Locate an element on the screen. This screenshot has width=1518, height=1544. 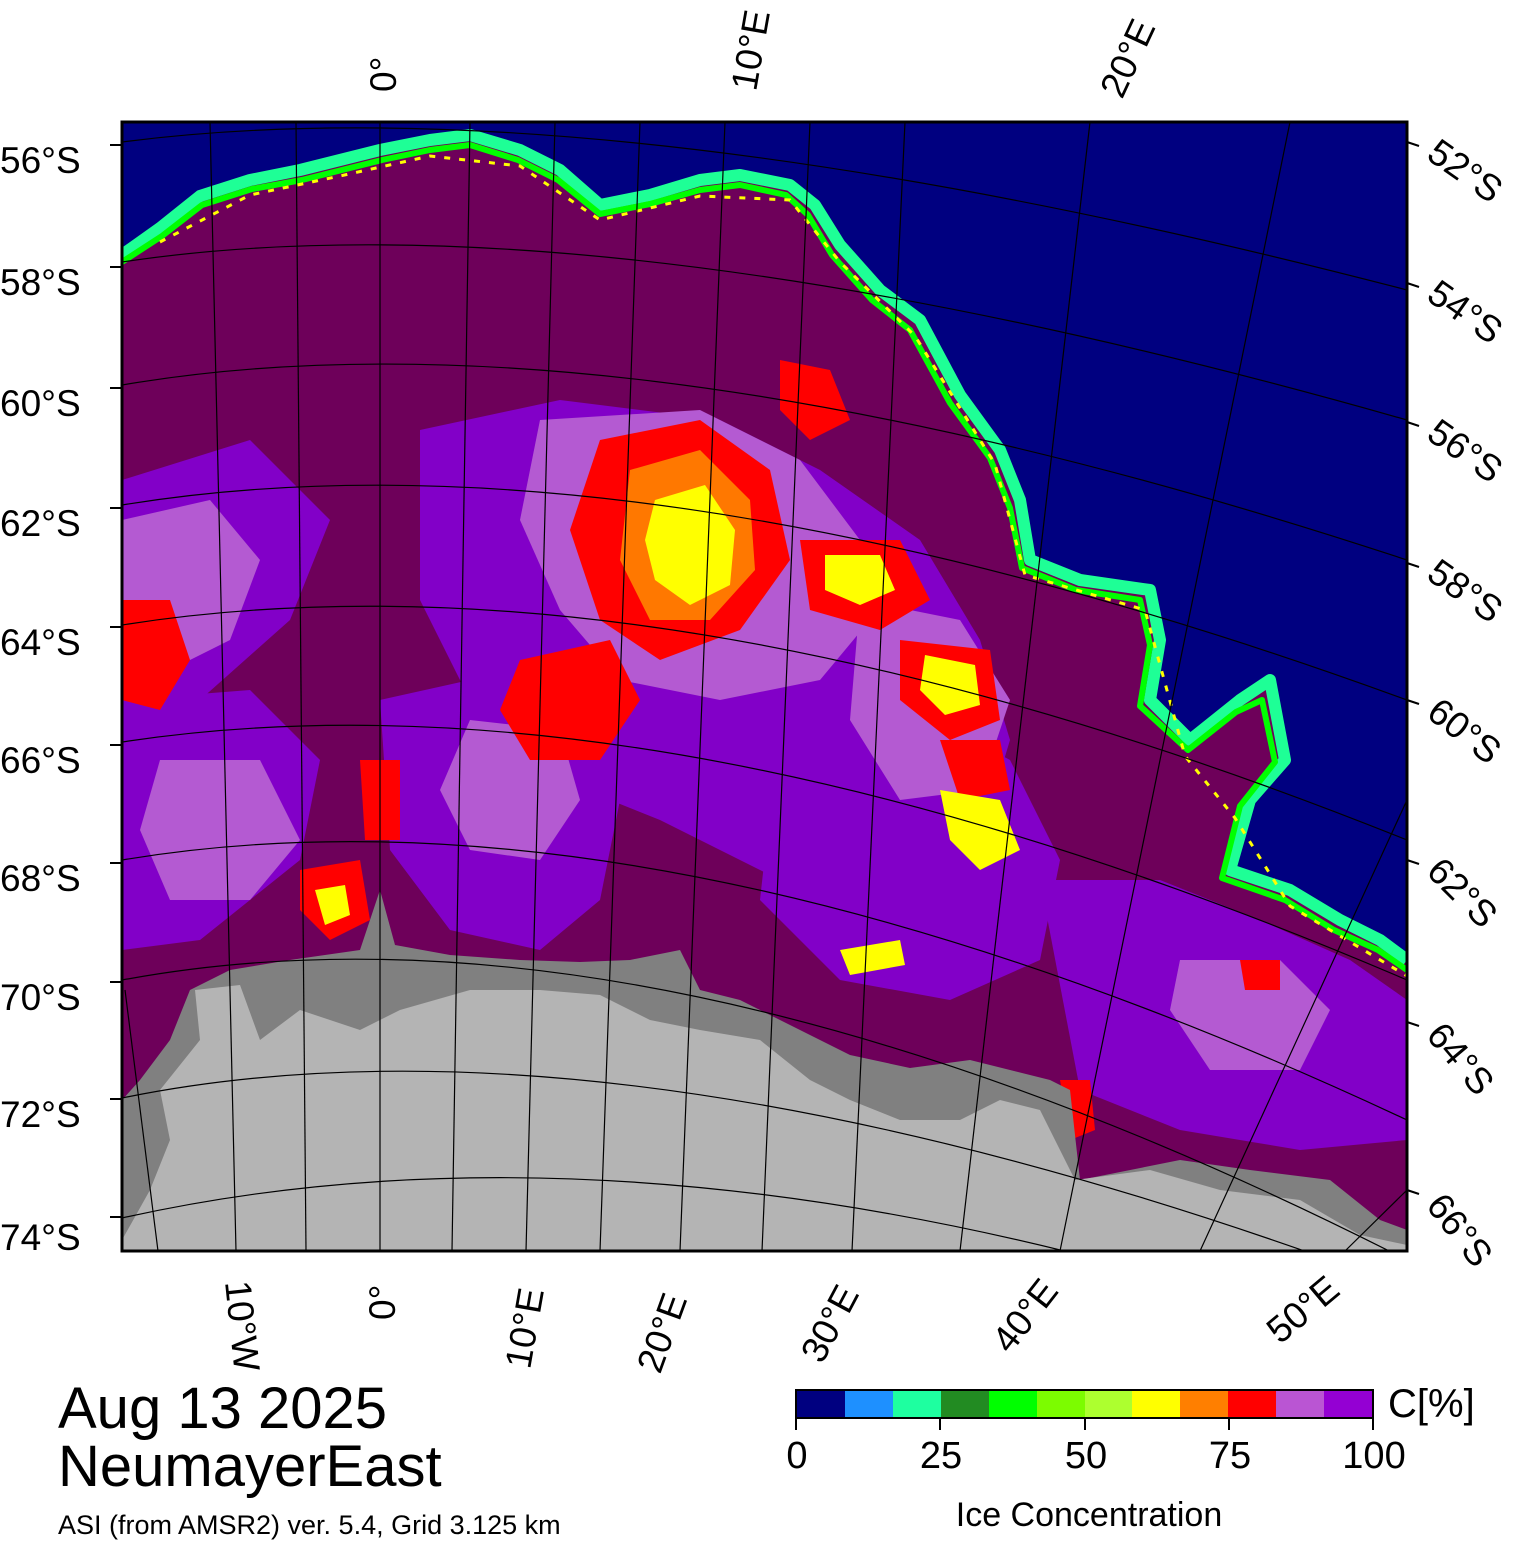
right-lat-labels: 52°S 54°S 56°S 58°S 60°S 62°S 64°S 66°S is located at coordinates (1464, 703).